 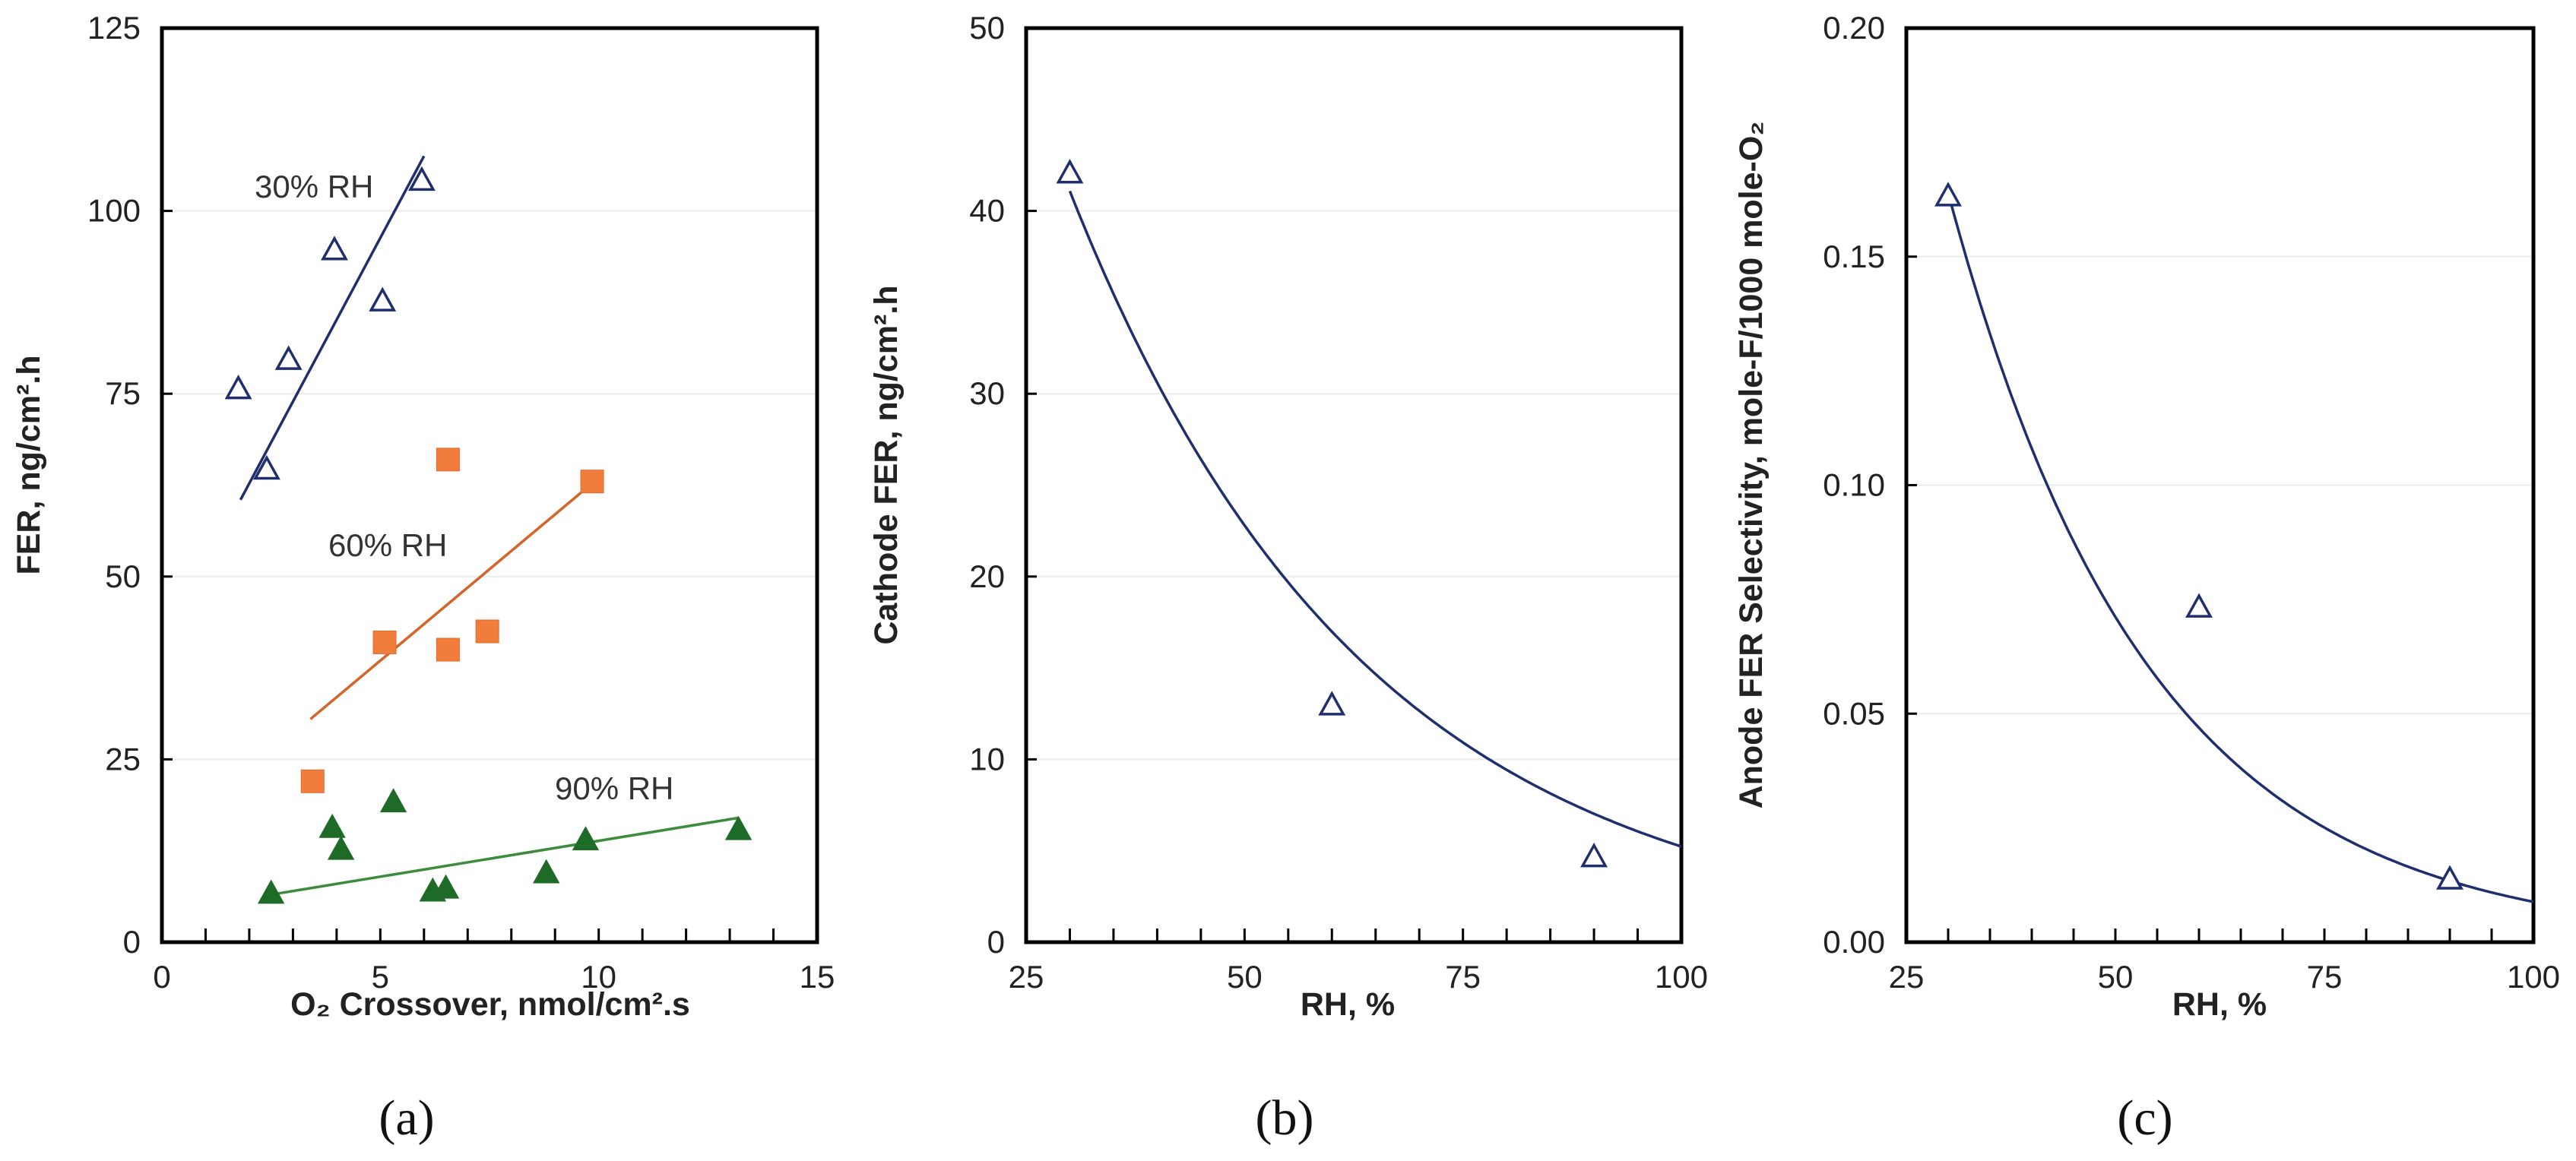 What do you see at coordinates (1854, 713) in the screenshot?
I see `panel-c-y-tick-label: 0.05` at bounding box center [1854, 713].